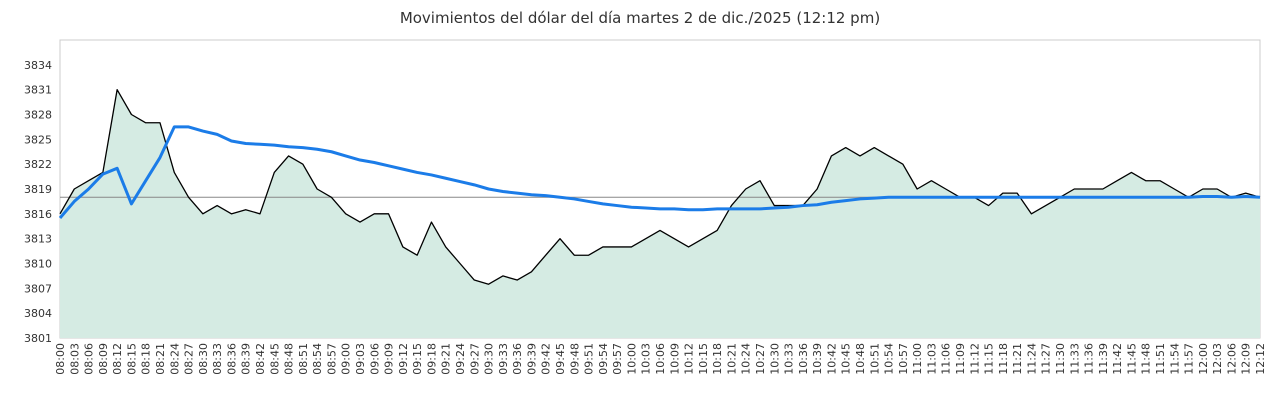 Image resolution: width=1280 pixels, height=400 pixels. Describe the element at coordinates (1174, 359) in the screenshot. I see `x-tick-label: 11:54` at that location.